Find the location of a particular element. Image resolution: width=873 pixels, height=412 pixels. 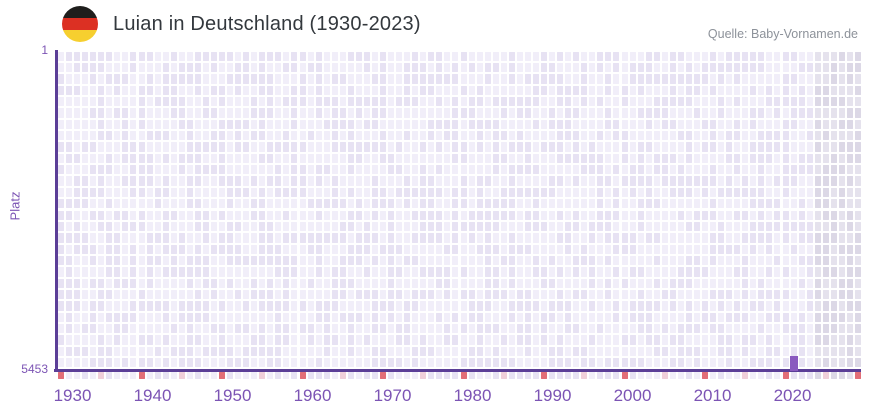

rank-bar is located at coordinates (793, 363).